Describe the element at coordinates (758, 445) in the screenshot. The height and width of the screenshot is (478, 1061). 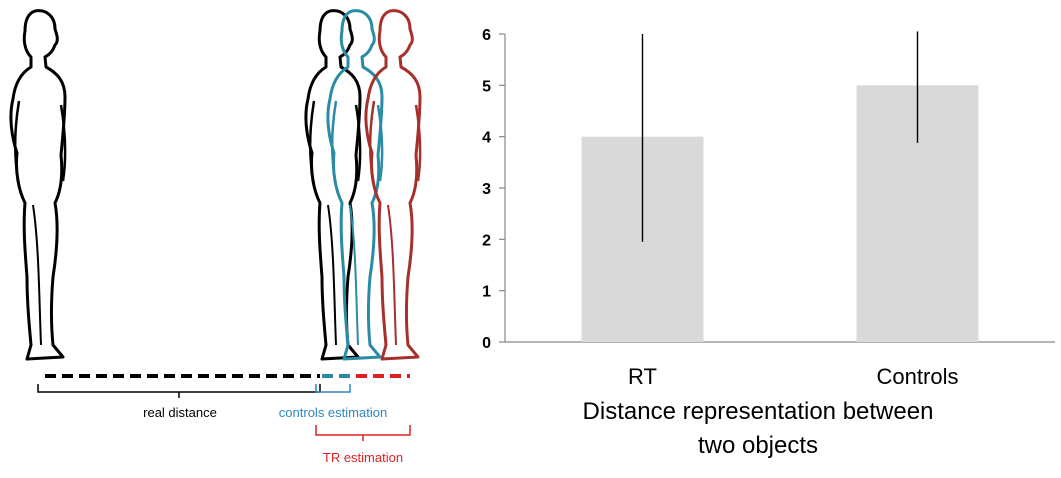
I see `chart-caption-line-2: two objects` at that location.